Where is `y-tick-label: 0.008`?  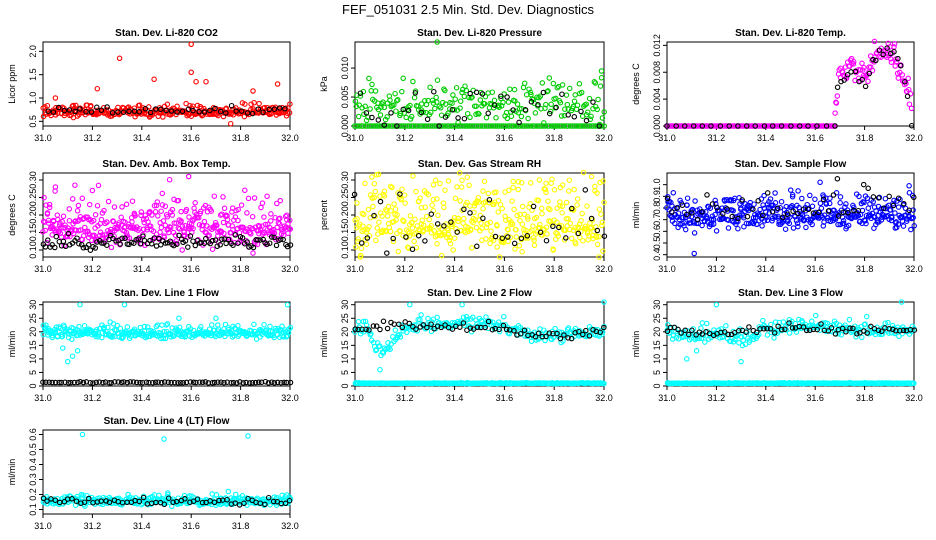 y-tick-label: 0.008 is located at coordinates (657, 72).